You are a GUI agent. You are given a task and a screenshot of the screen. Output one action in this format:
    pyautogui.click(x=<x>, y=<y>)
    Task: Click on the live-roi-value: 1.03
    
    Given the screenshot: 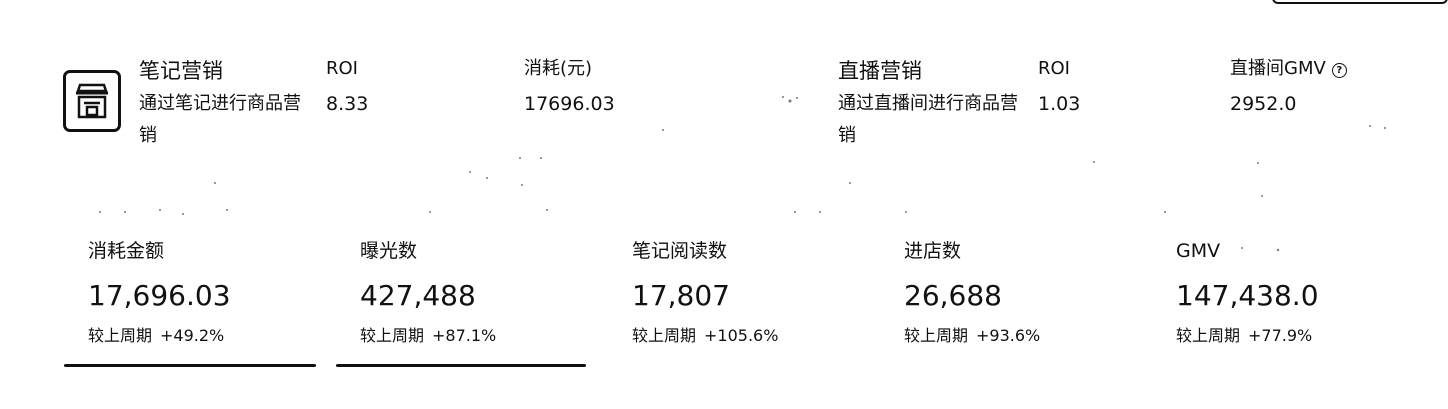 What is the action you would take?
    pyautogui.click(x=1059, y=104)
    